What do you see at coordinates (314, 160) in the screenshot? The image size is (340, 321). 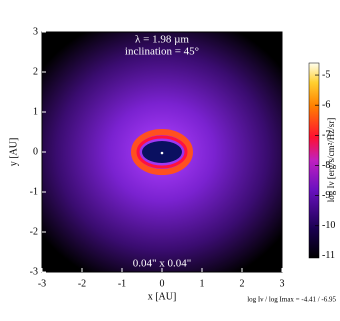 I see `colorbar` at bounding box center [314, 160].